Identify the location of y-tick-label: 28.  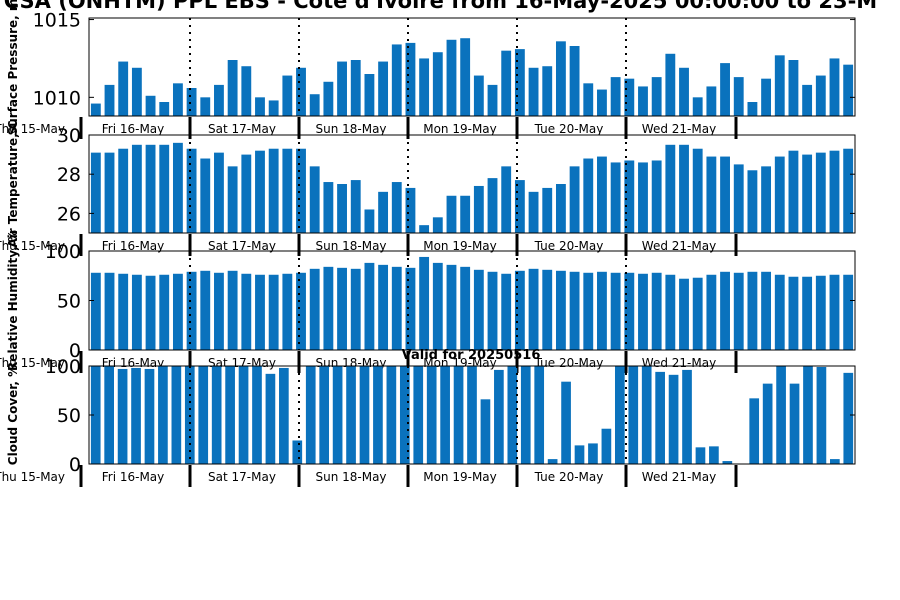
(69, 175).